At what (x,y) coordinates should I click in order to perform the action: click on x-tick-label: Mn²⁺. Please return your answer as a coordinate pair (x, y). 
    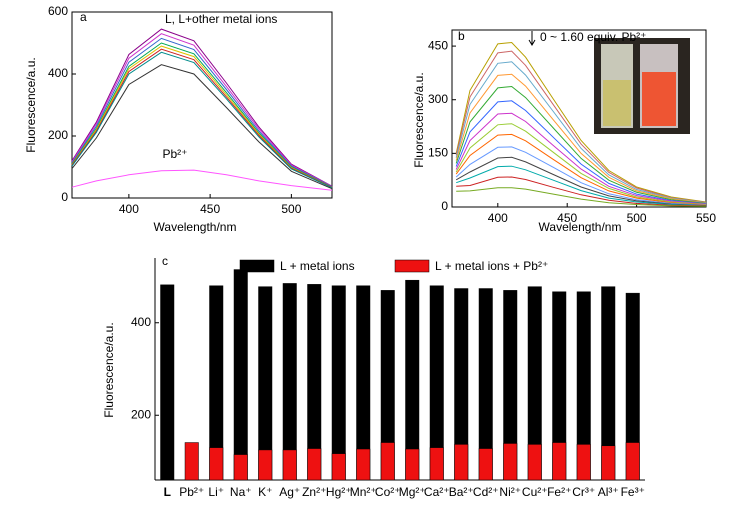
    Looking at the image, I should click on (363, 492).